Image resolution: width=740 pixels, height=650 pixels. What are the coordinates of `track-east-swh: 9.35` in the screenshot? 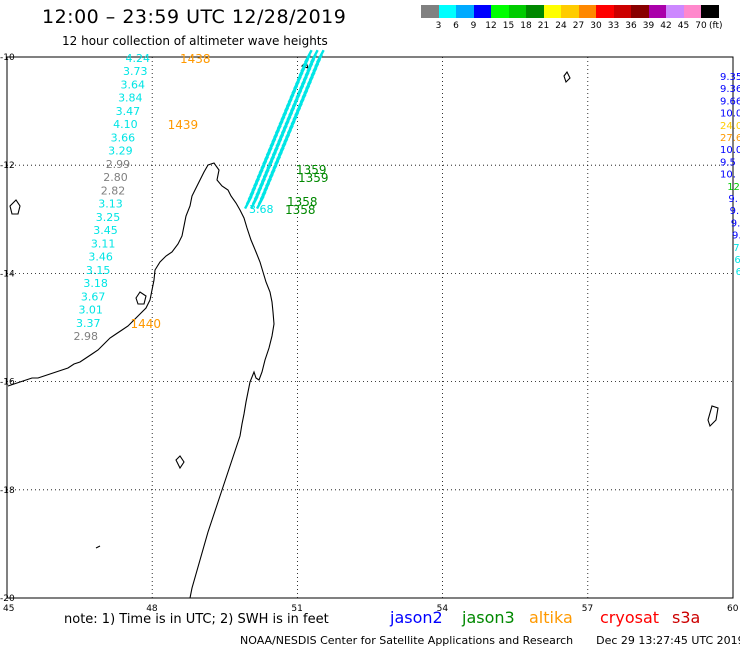 It's located at (730, 77).